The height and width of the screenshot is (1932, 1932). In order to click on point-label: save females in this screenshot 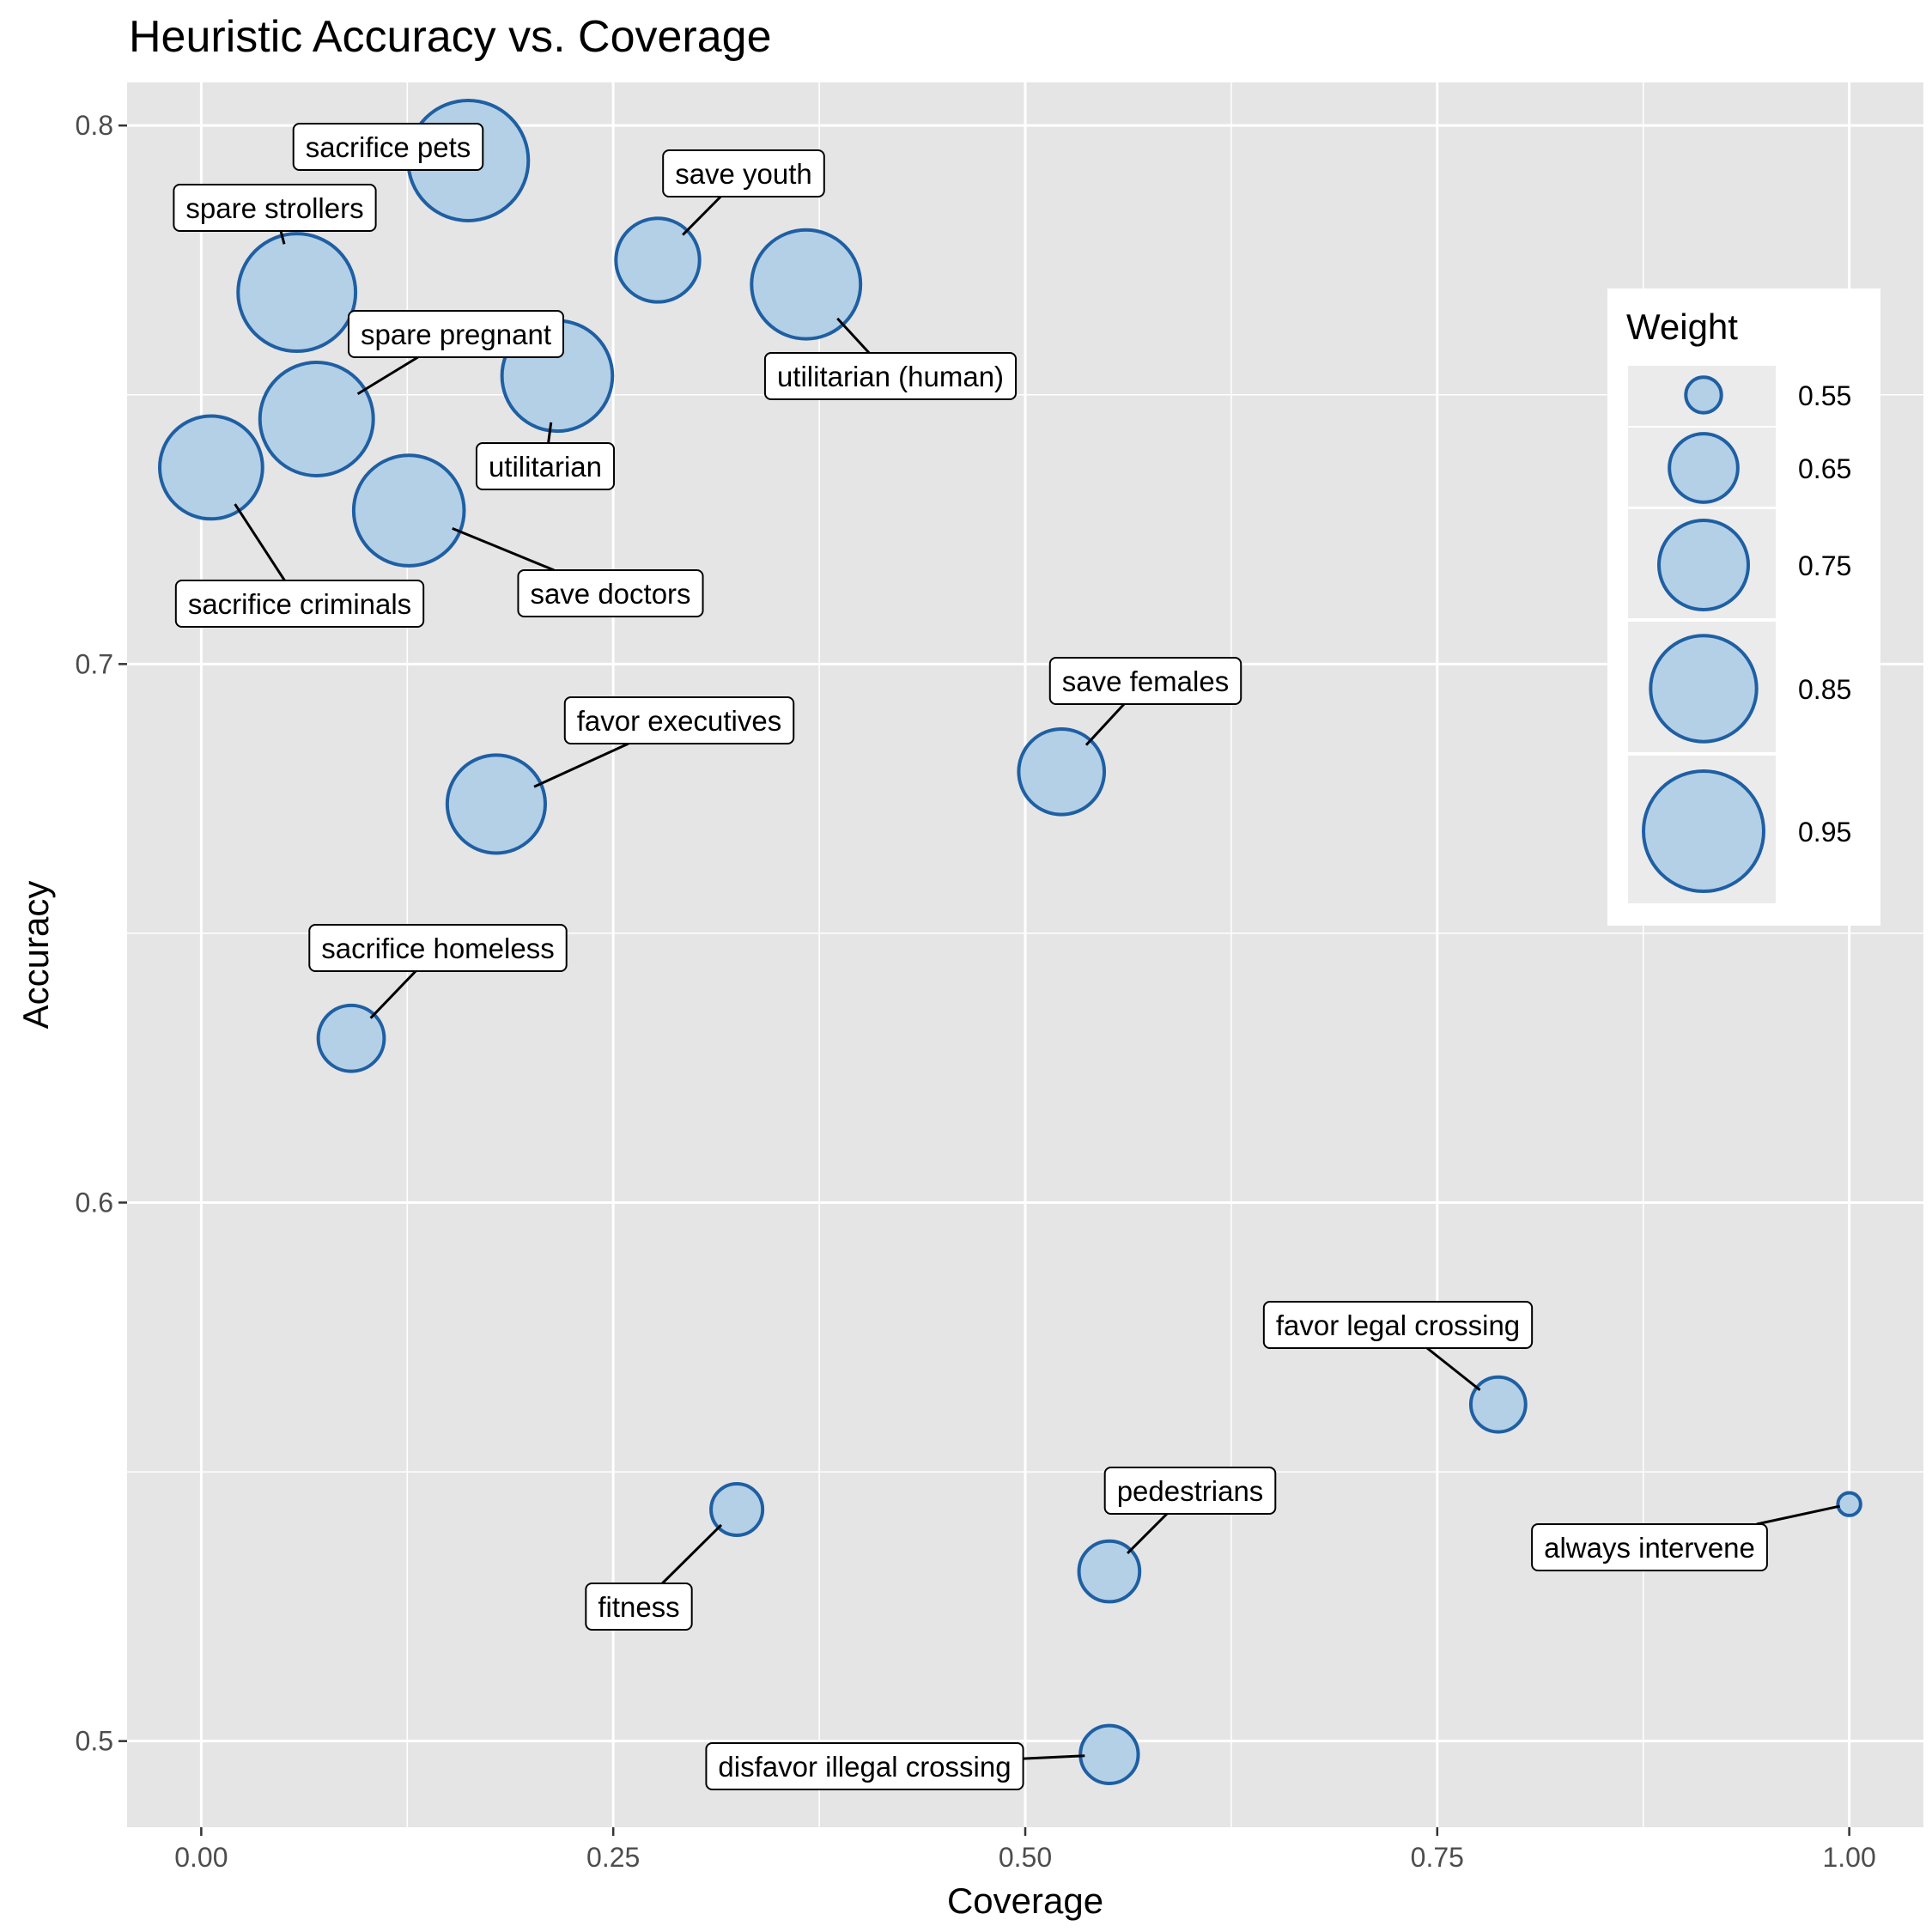, I will do `click(1145, 681)`.